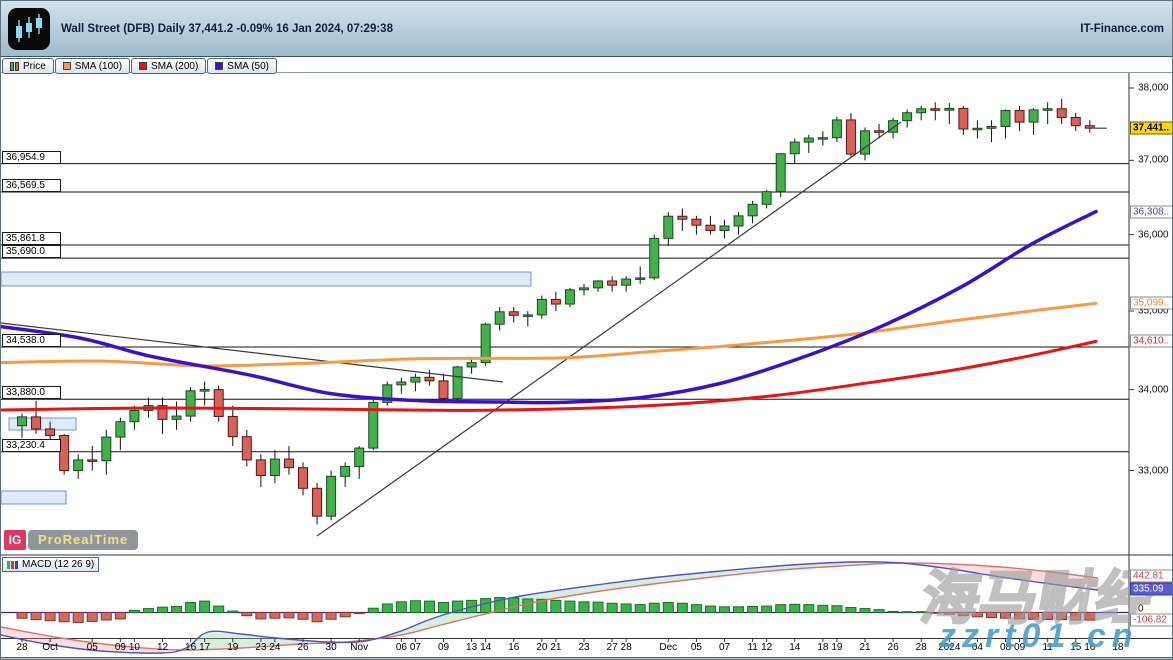 The height and width of the screenshot is (660, 1173). I want to click on macd-fill-region, so click(639, 600).